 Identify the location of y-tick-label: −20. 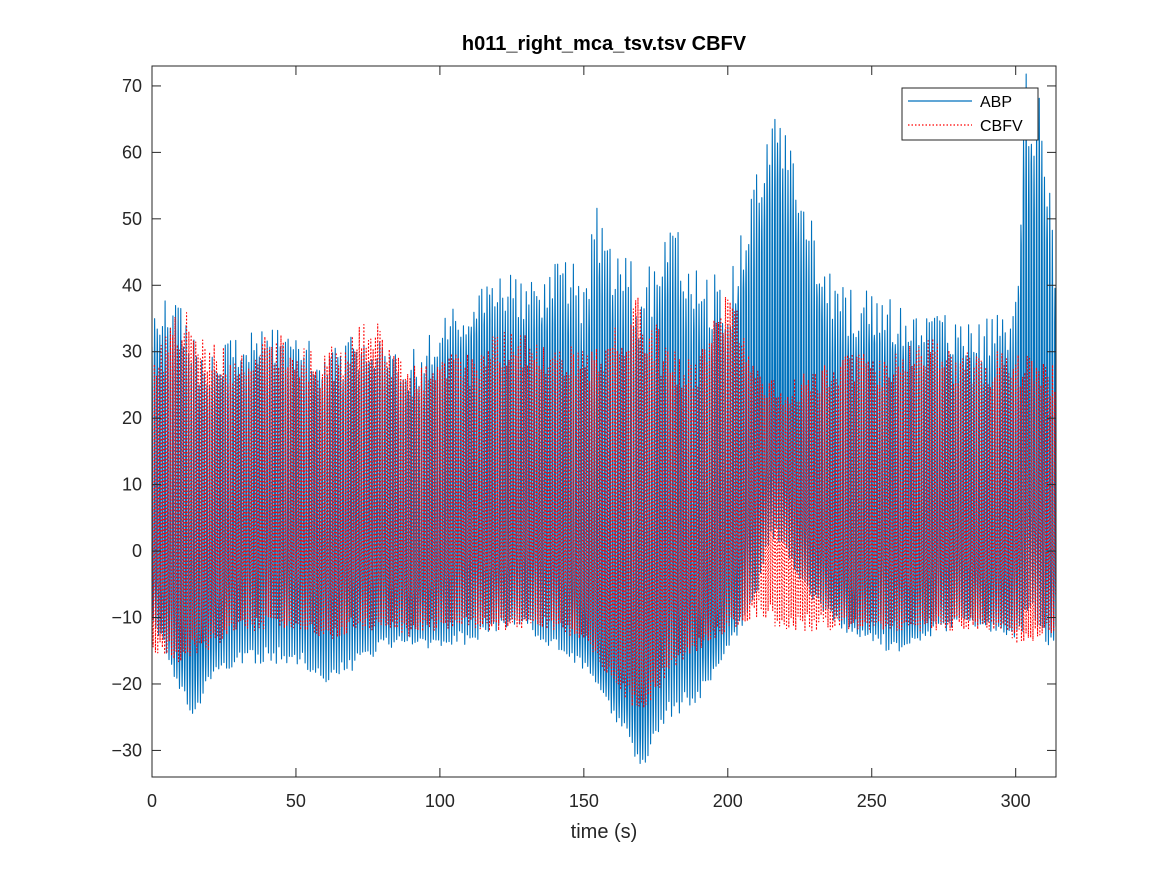
(126, 684).